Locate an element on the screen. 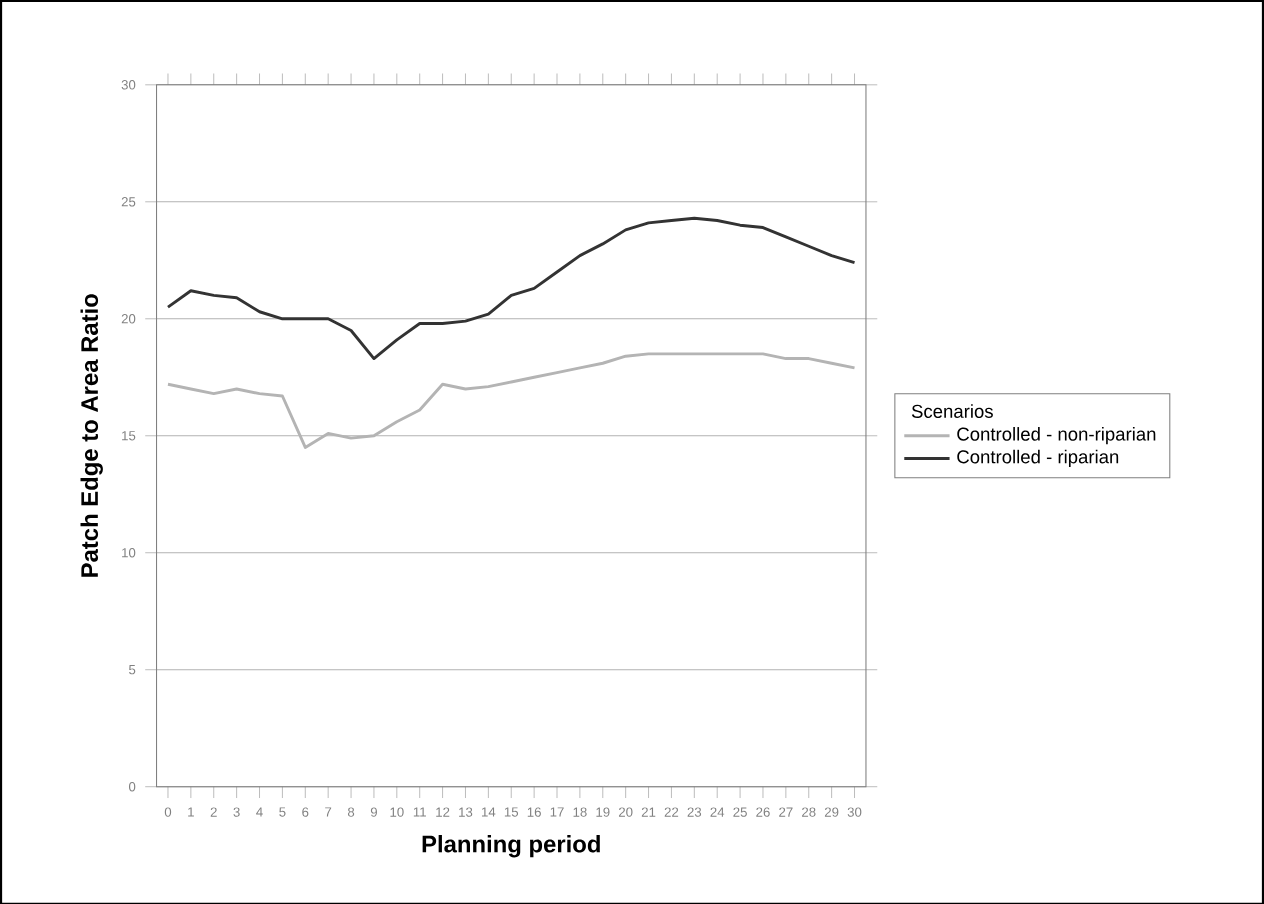 Image resolution: width=1264 pixels, height=904 pixels. legend-title: Scenarios is located at coordinates (952, 410).